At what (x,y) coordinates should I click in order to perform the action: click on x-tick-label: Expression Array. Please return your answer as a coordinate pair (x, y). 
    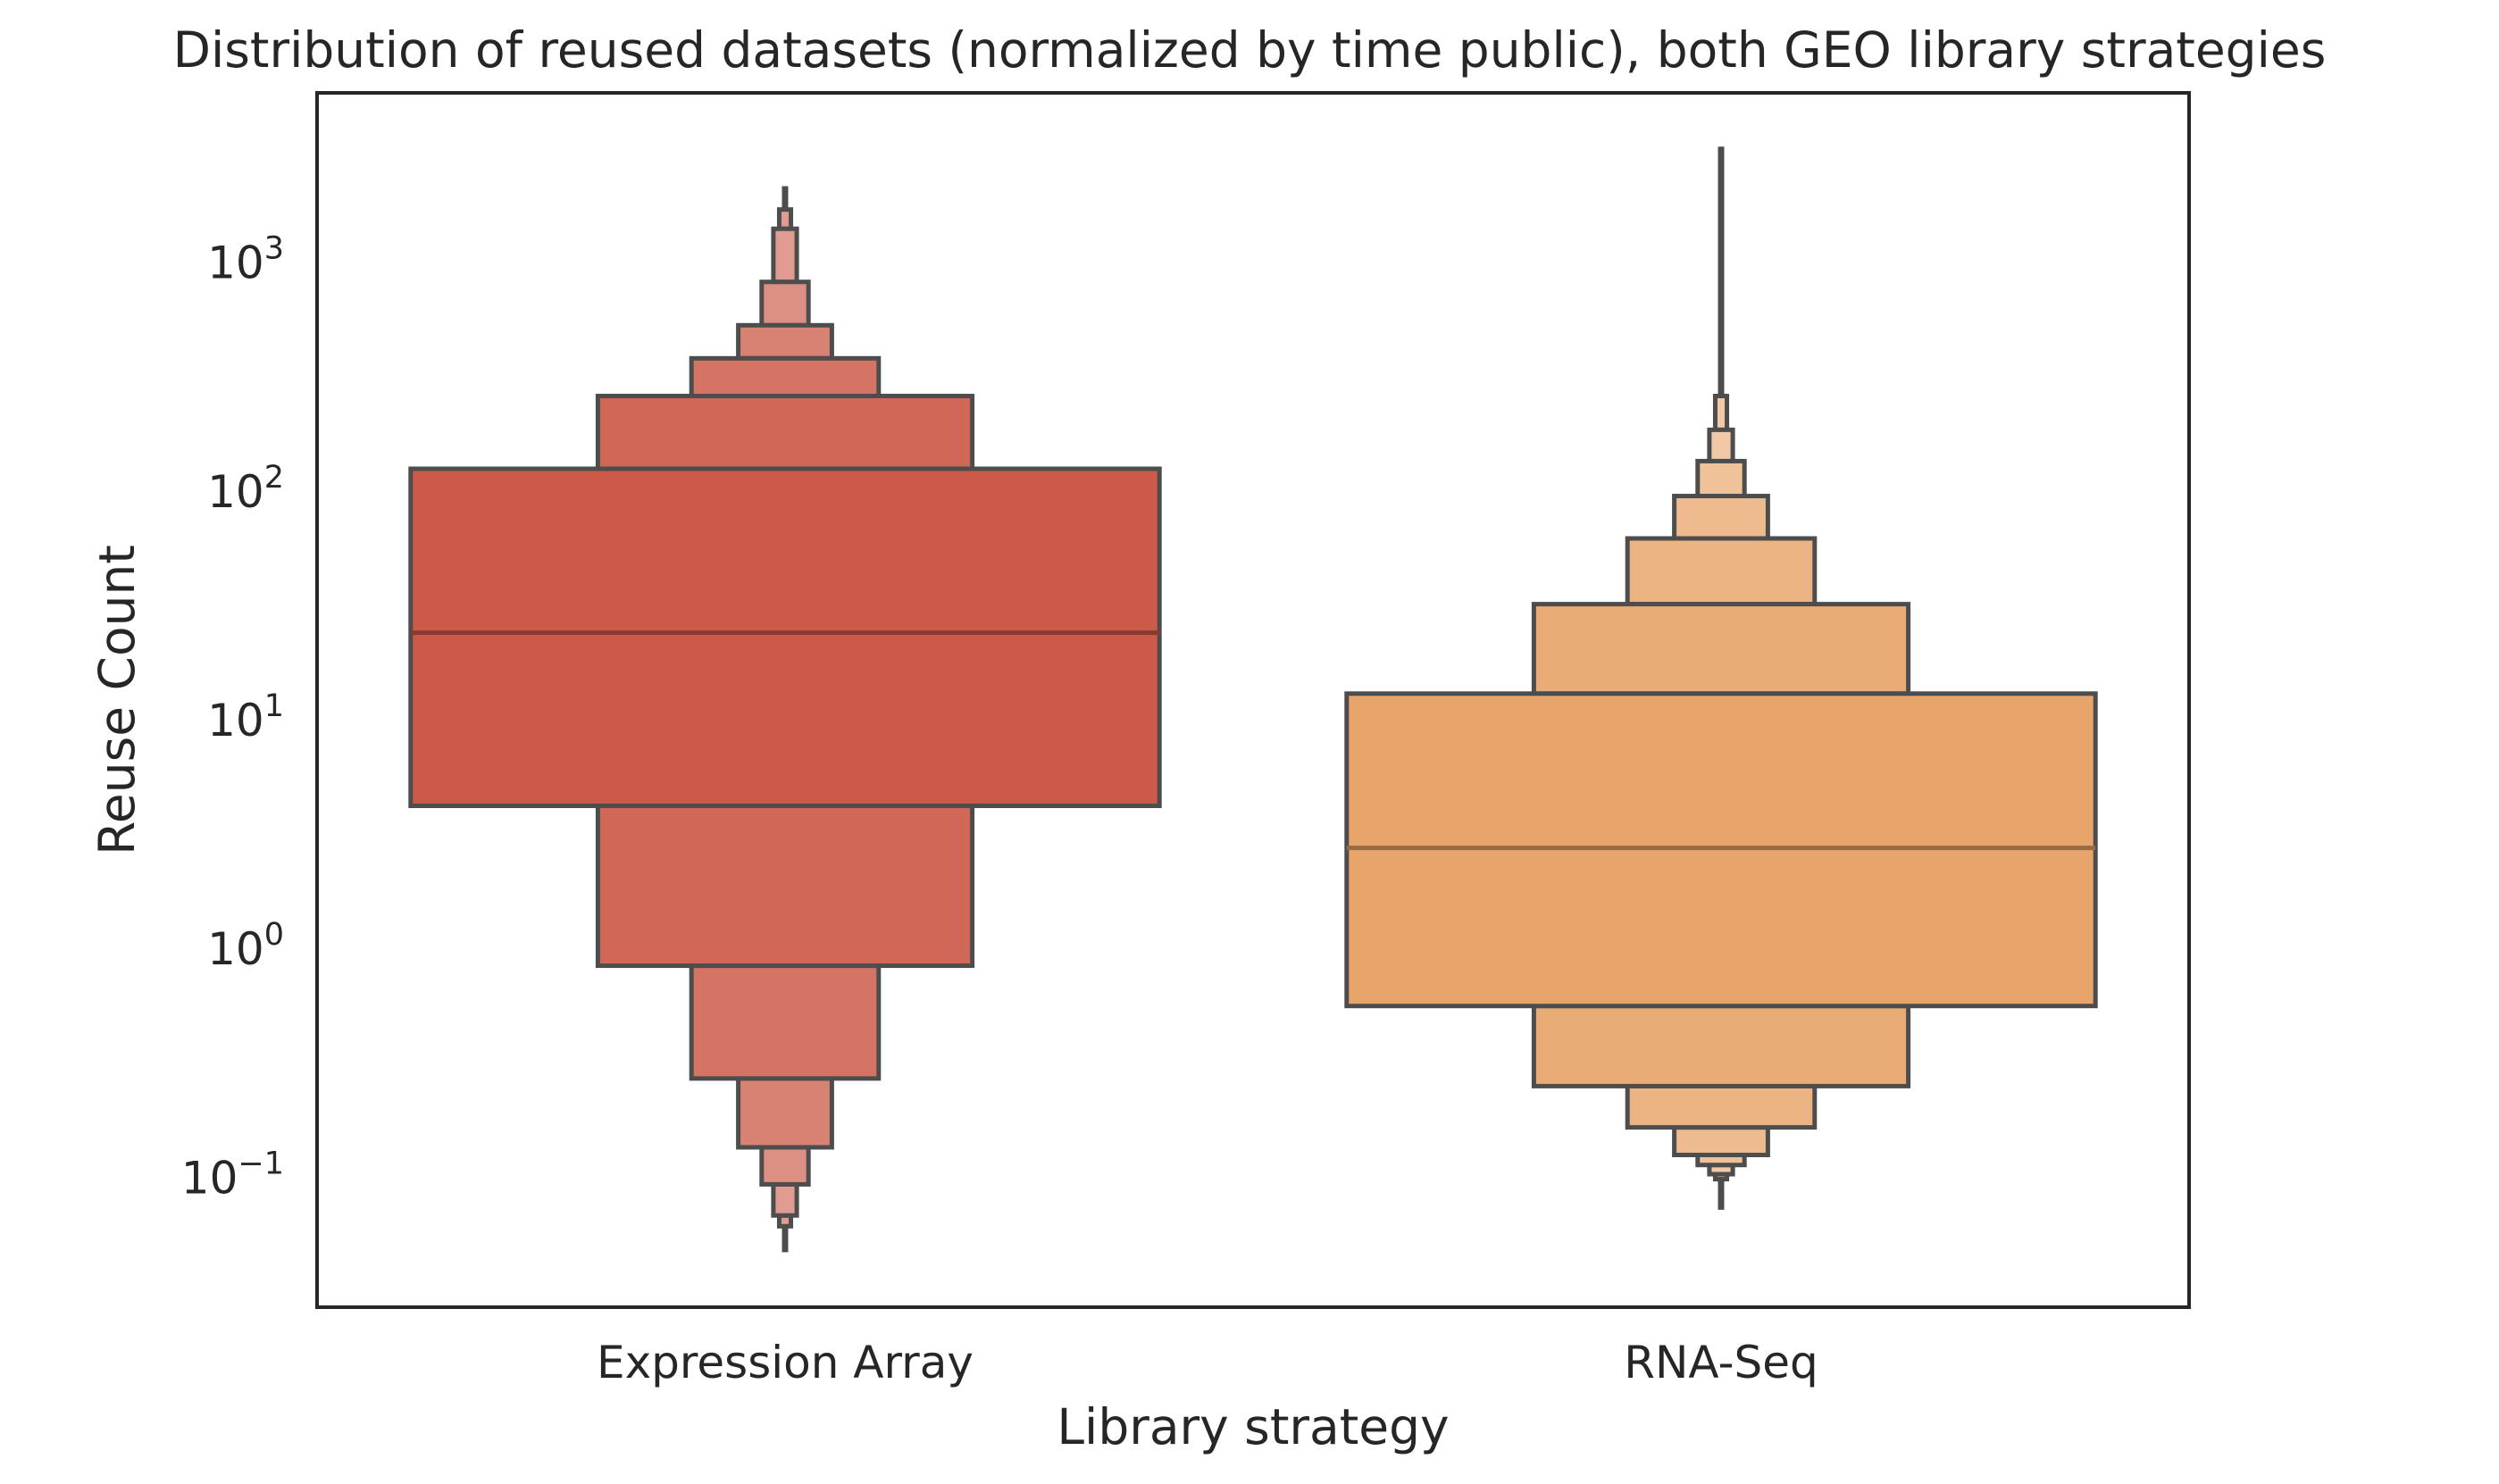
    Looking at the image, I should click on (785, 1362).